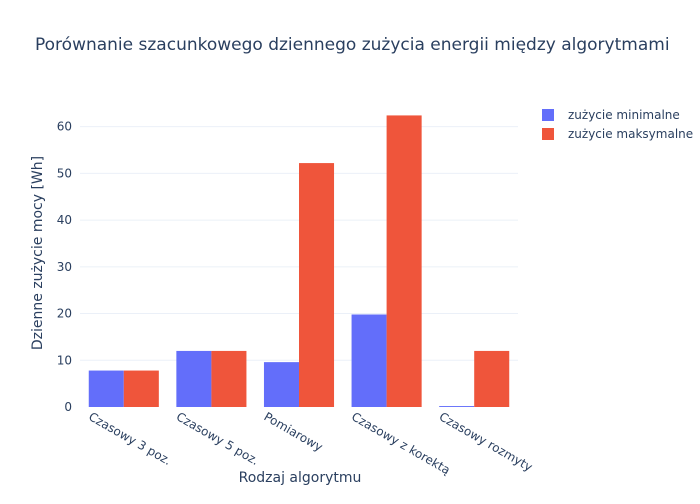 Image resolution: width=700 pixels, height=504 pixels. What do you see at coordinates (64, 173) in the screenshot?
I see `y-tick-label: 50` at bounding box center [64, 173].